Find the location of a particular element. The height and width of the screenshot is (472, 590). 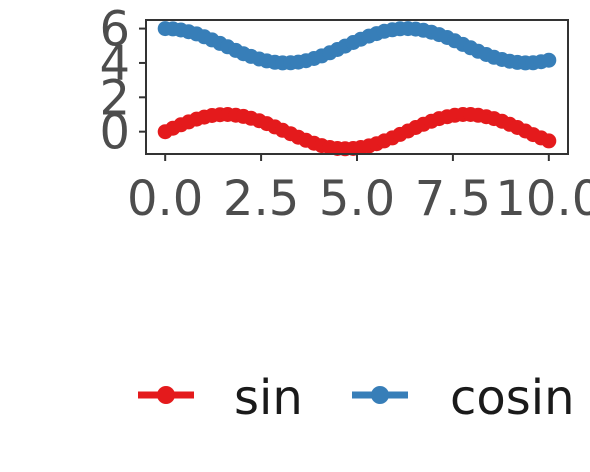

legend-item-cosin: cosin is located at coordinates (463, 398).